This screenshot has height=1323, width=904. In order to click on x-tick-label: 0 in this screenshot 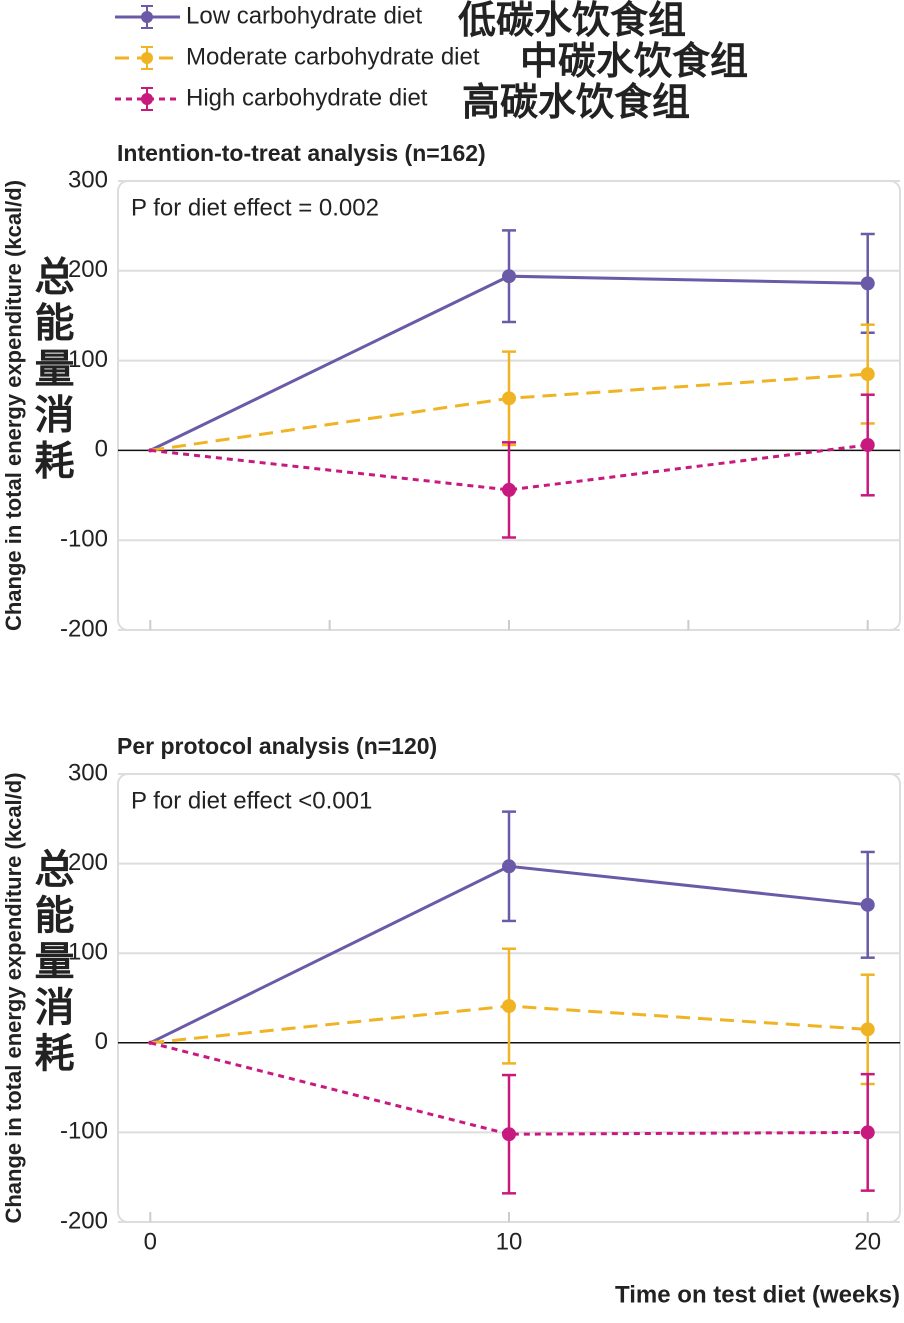, I will do `click(150, 1241)`.